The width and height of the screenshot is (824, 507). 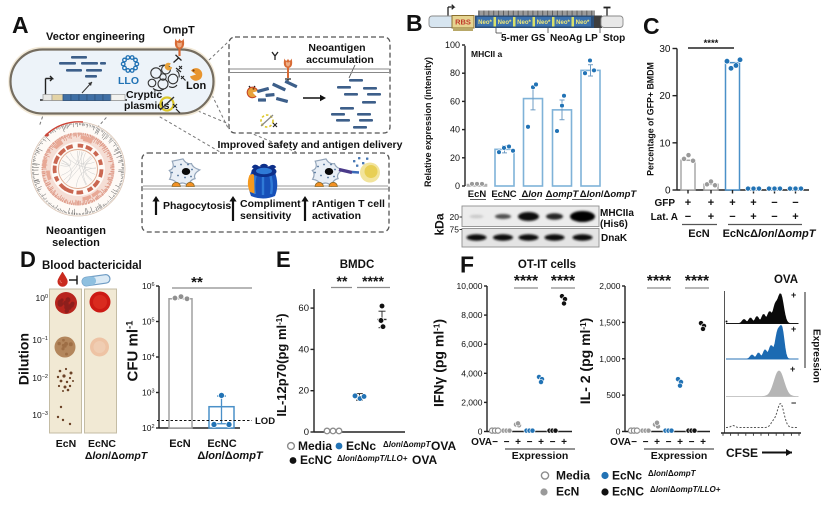 I want to click on svg-text: 80, so click(x=455, y=73).